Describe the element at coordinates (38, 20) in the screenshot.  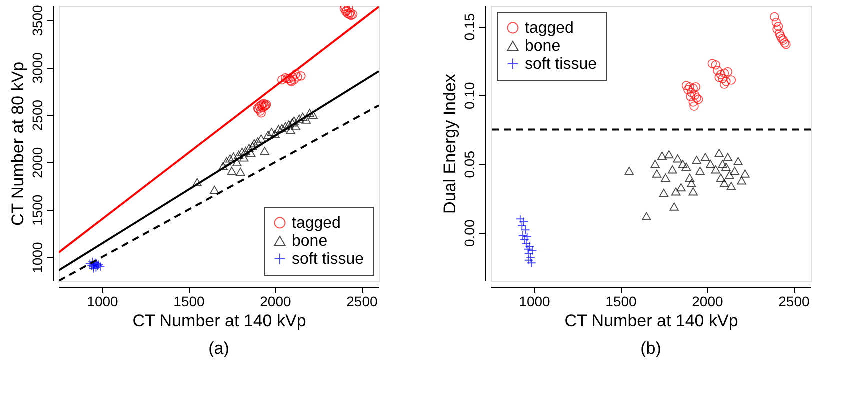
I see `y-tick-label: 3500` at that location.